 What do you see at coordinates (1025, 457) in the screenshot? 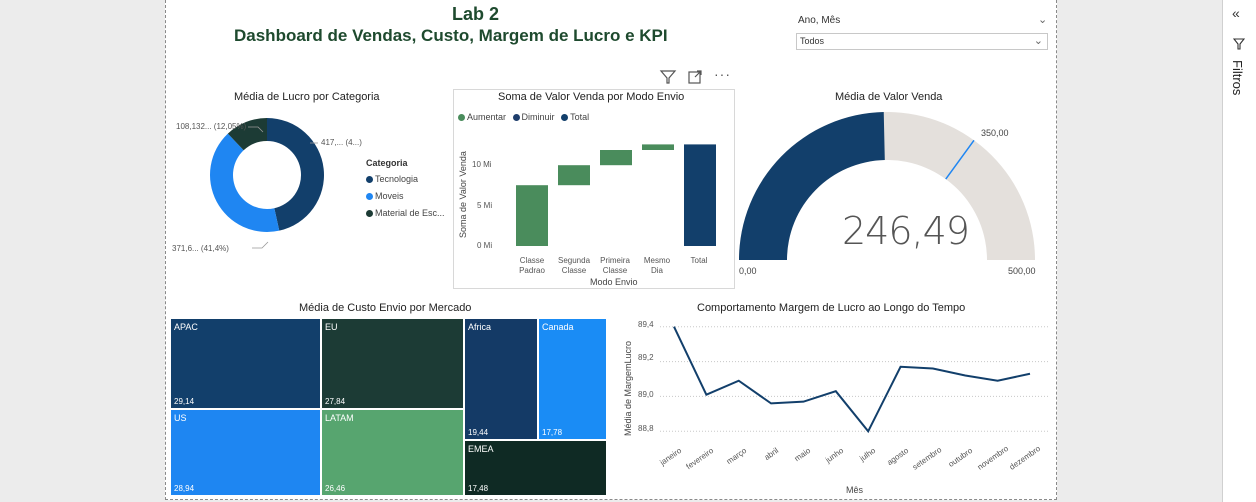
I see `line-xtick: dezembro` at bounding box center [1025, 457].